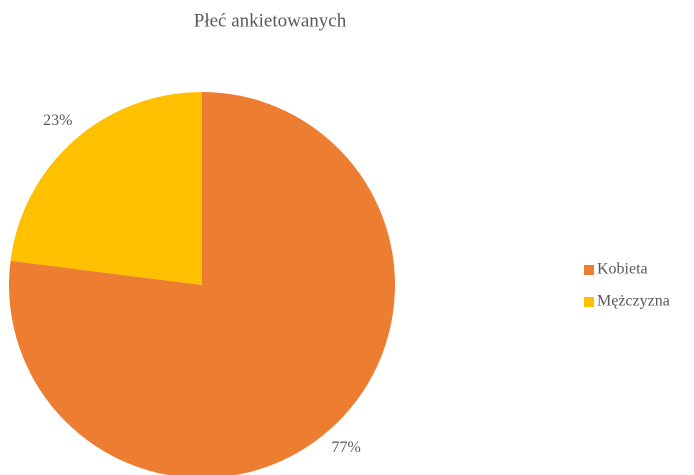  I want to click on data-label: 77%, so click(346, 447).